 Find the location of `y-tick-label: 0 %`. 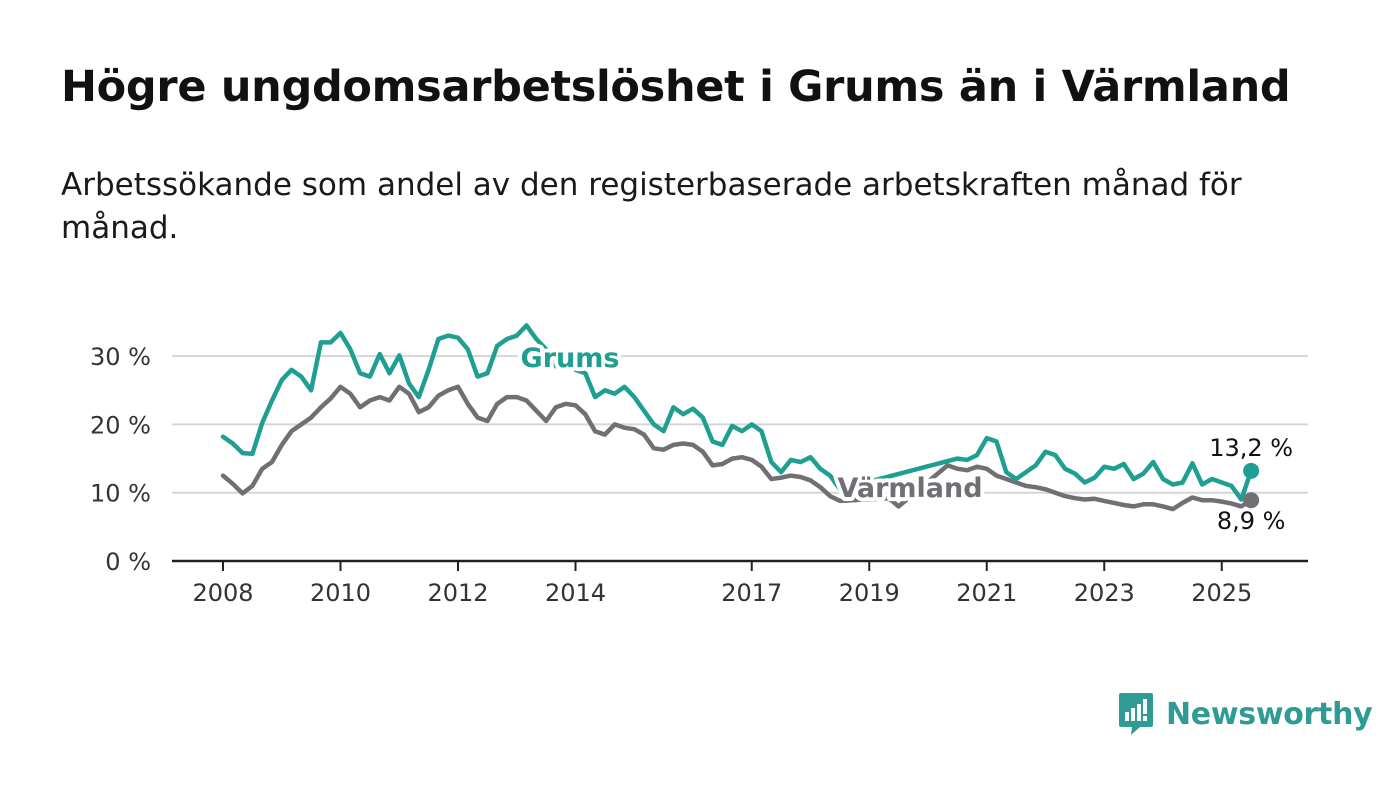

y-tick-label: 0 % is located at coordinates (128, 562).